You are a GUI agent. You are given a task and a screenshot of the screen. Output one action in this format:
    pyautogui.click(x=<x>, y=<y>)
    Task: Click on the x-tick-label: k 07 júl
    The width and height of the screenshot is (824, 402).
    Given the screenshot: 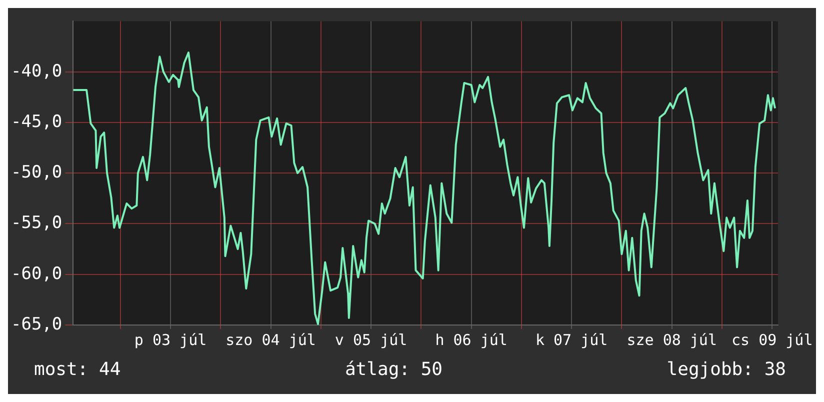 What is the action you would take?
    pyautogui.click(x=571, y=339)
    